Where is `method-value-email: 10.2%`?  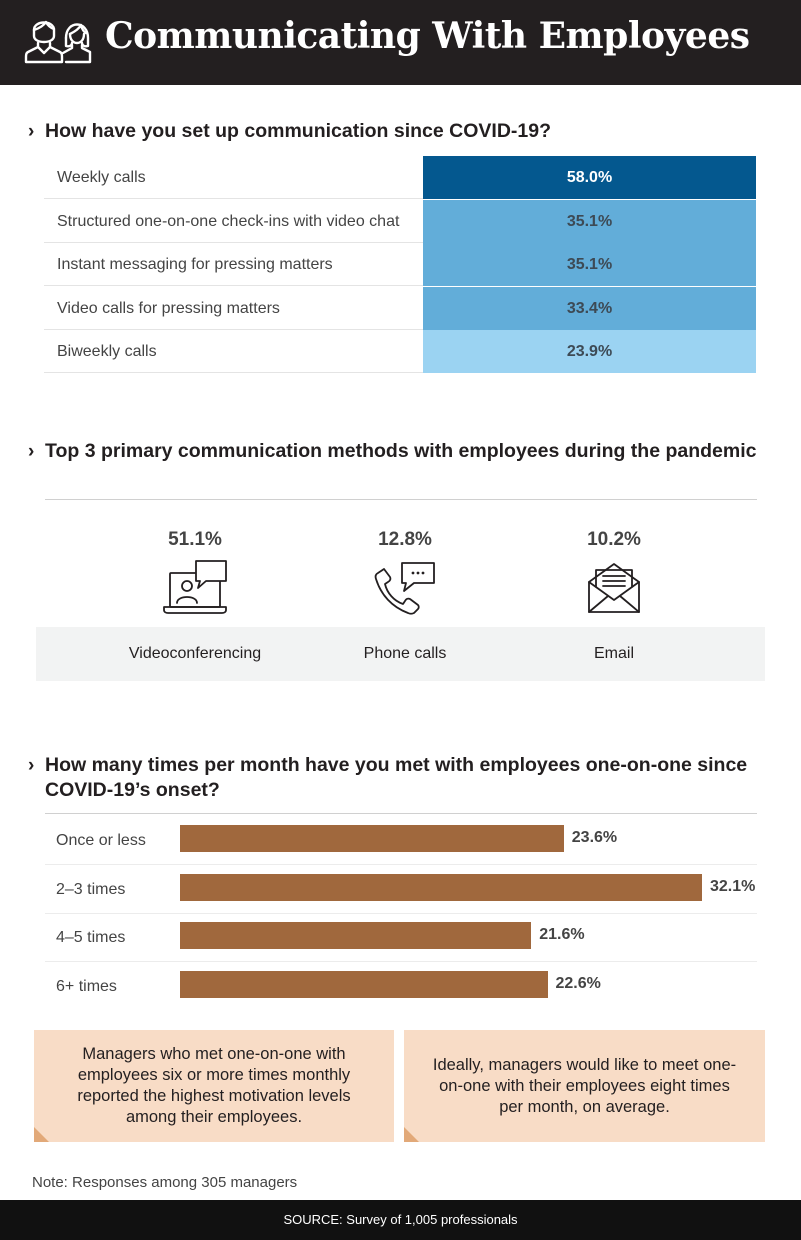 method-value-email: 10.2% is located at coordinates (614, 540).